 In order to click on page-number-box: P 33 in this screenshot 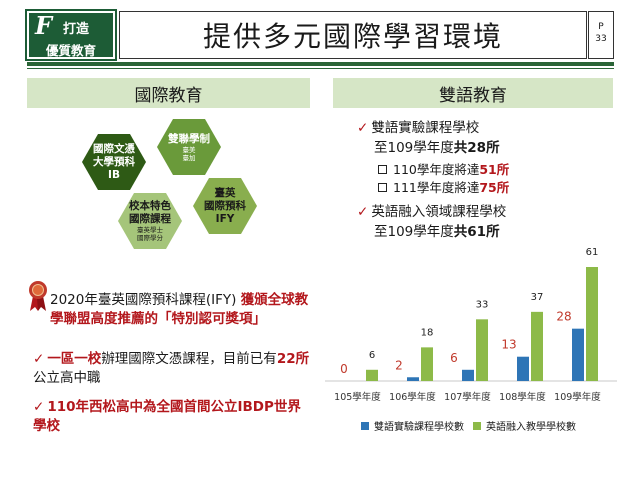, I will do `click(601, 35)`.